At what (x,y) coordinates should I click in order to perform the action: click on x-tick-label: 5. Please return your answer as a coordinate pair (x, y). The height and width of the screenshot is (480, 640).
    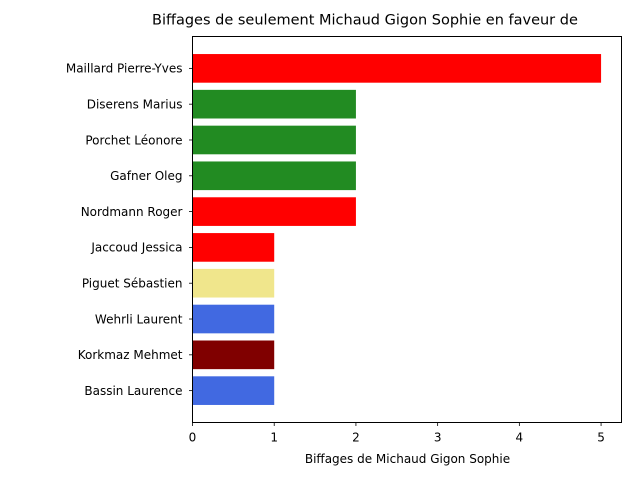
    Looking at the image, I should click on (601, 438).